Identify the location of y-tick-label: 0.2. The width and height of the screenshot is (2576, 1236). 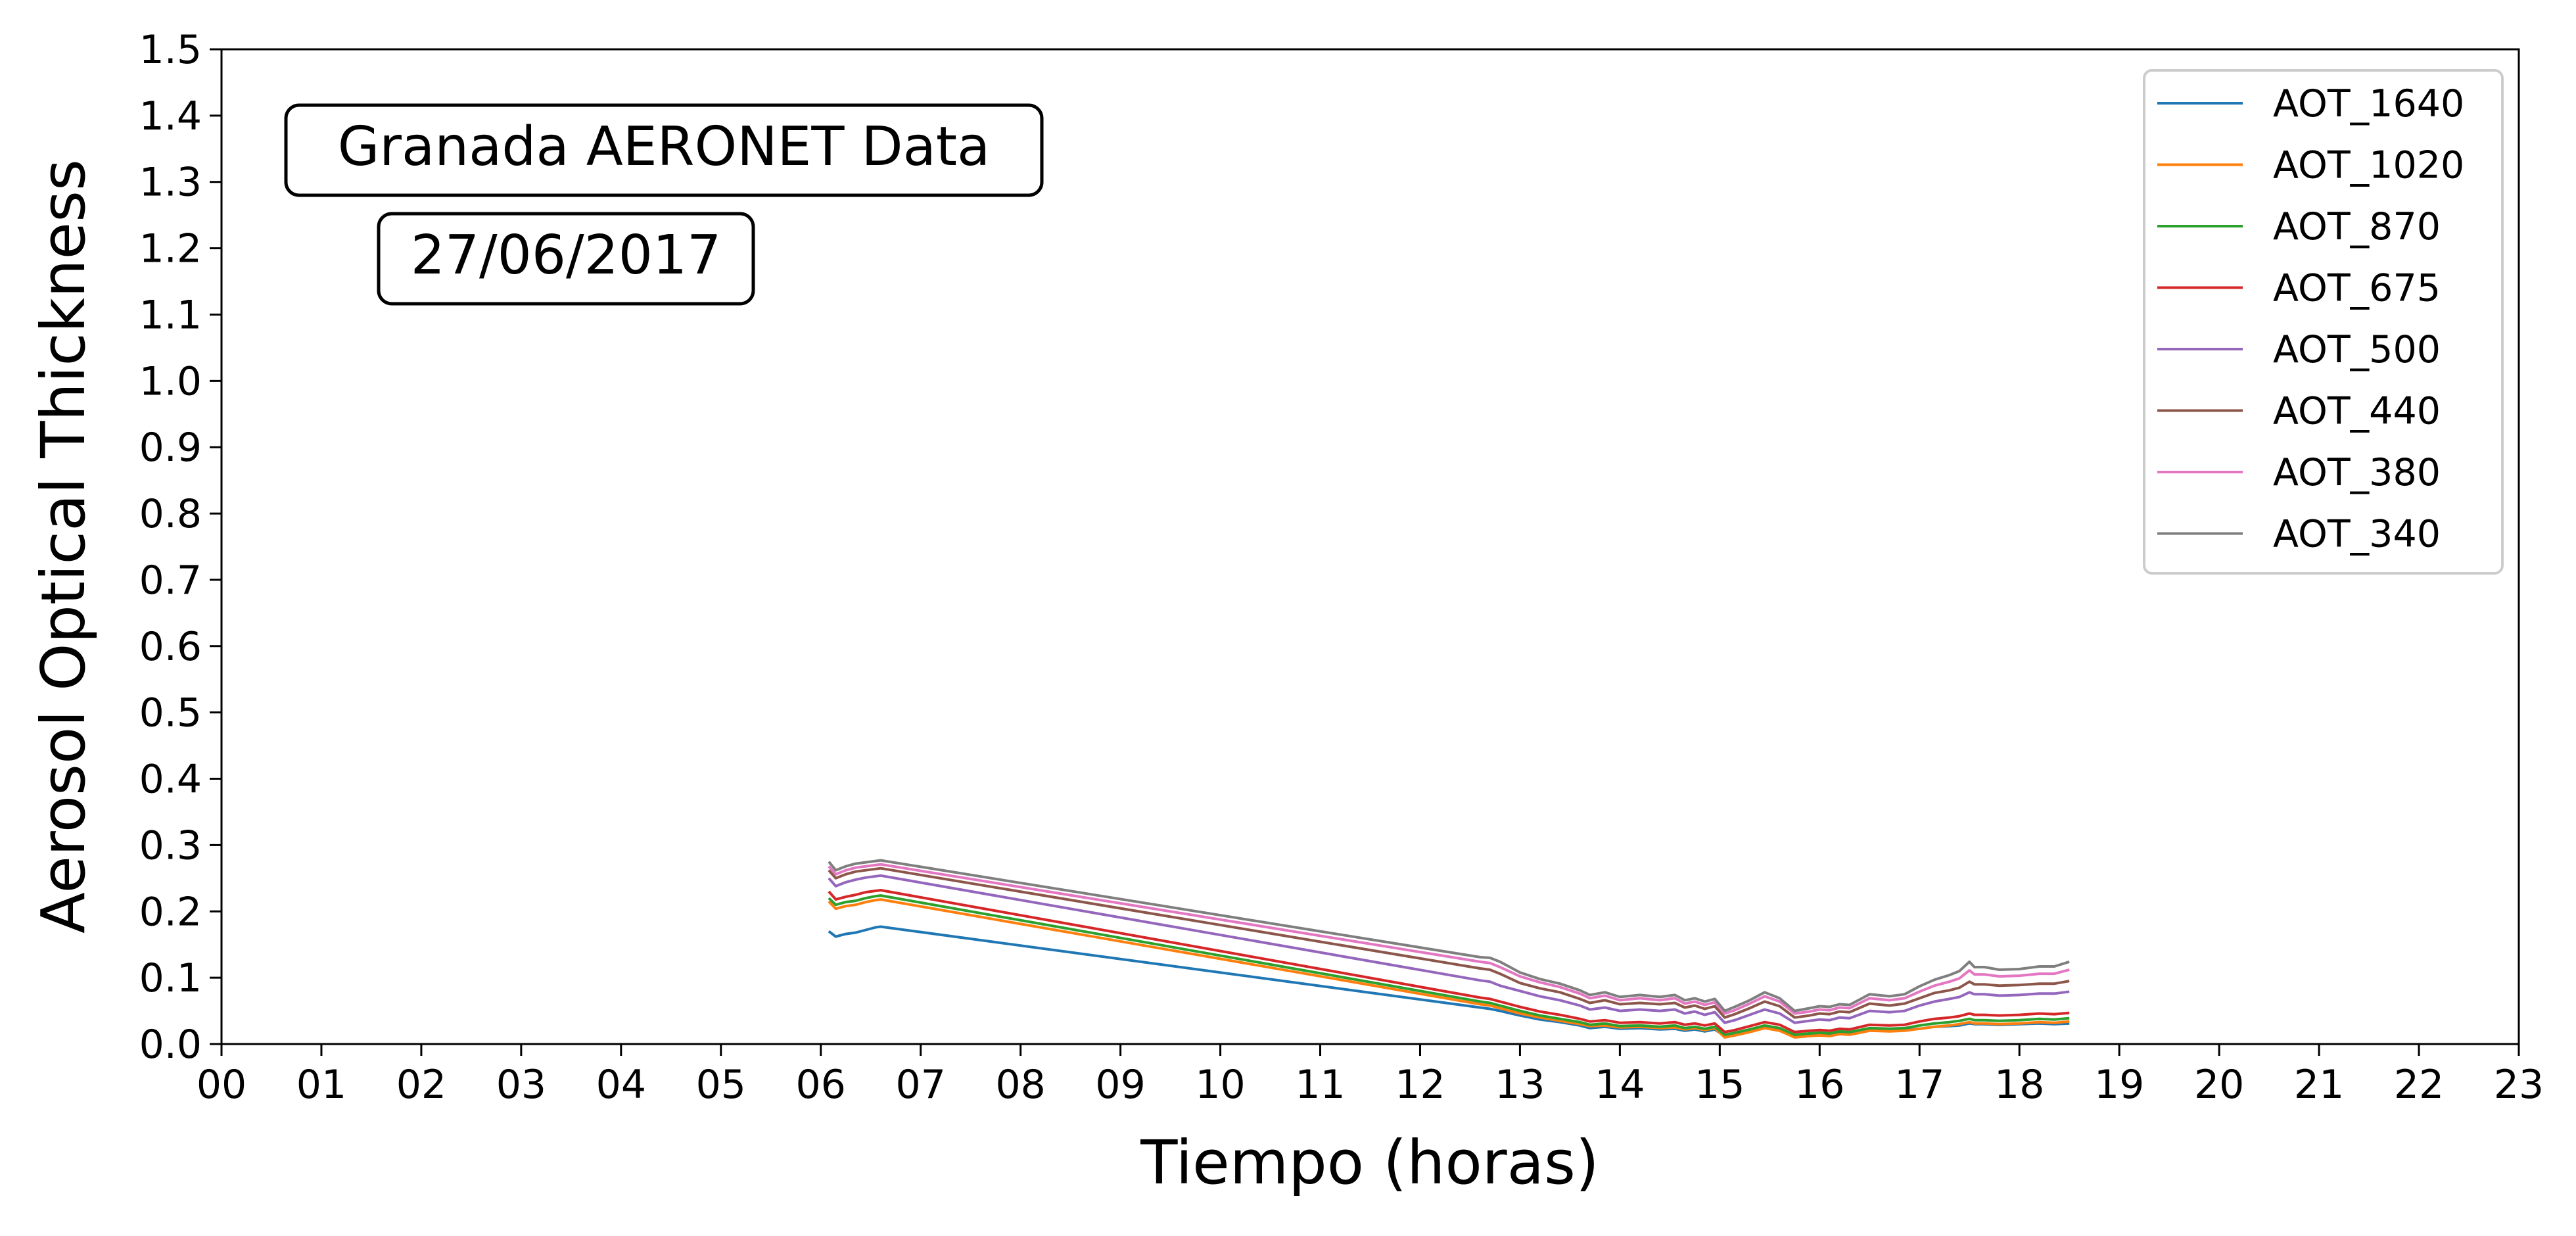
(170, 912).